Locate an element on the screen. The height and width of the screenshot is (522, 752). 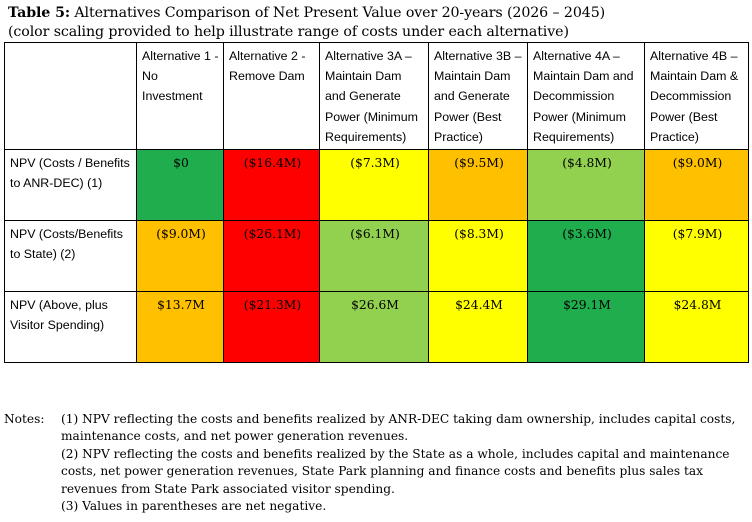
value-cell: $13.7M is located at coordinates (180, 327).